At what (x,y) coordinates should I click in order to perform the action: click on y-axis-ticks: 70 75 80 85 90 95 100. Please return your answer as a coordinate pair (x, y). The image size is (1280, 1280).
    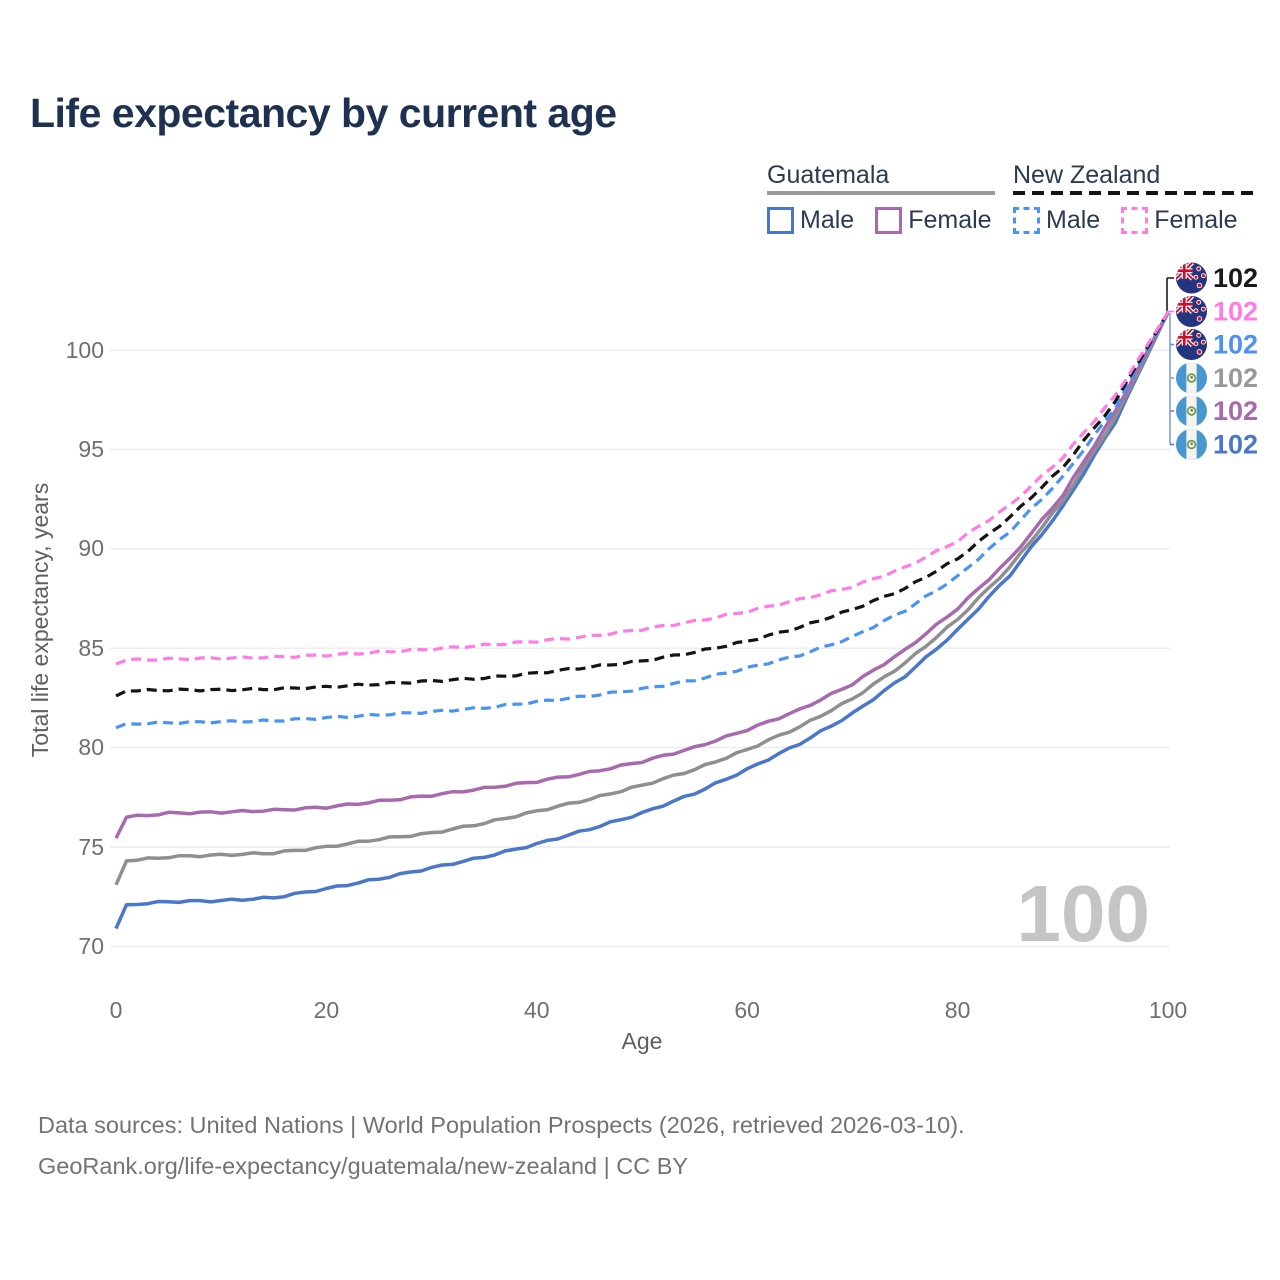
    Looking at the image, I should click on (85, 648).